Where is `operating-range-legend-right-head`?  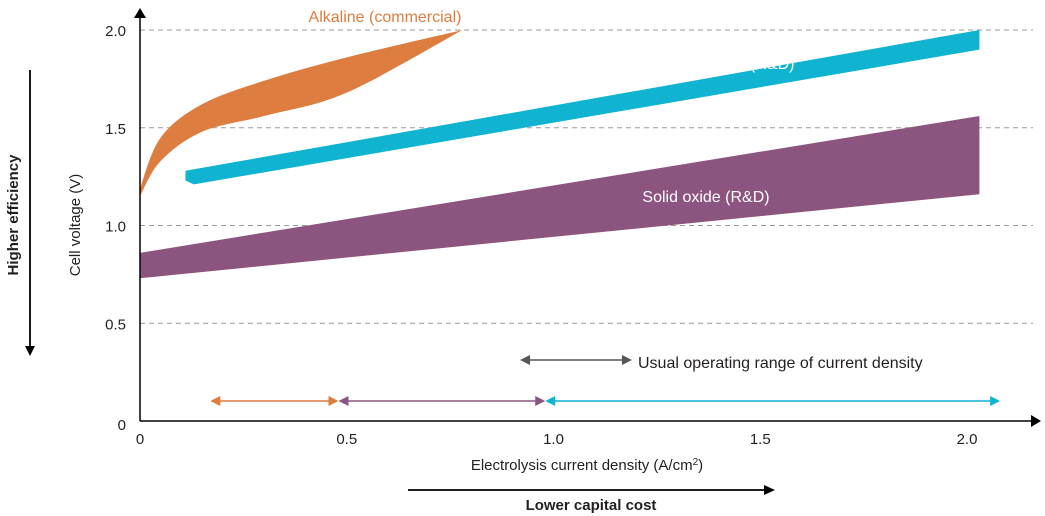
operating-range-legend-right-head is located at coordinates (627, 360).